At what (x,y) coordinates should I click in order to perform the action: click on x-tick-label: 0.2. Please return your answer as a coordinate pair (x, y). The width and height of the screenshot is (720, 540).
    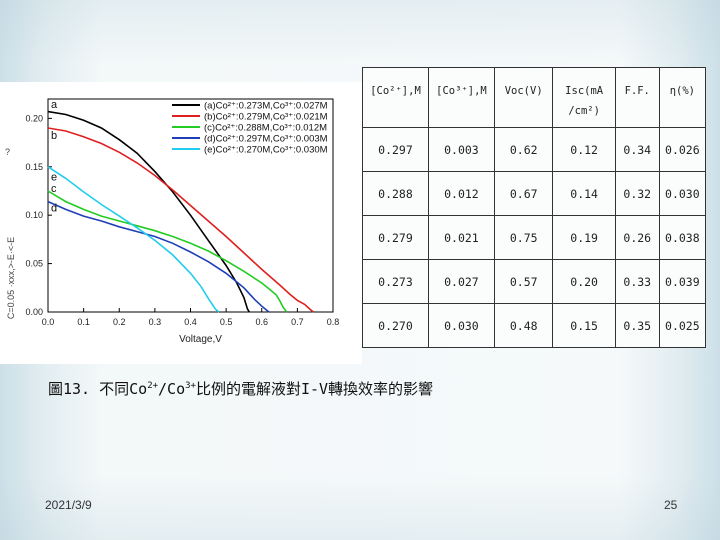
    Looking at the image, I should click on (119, 322).